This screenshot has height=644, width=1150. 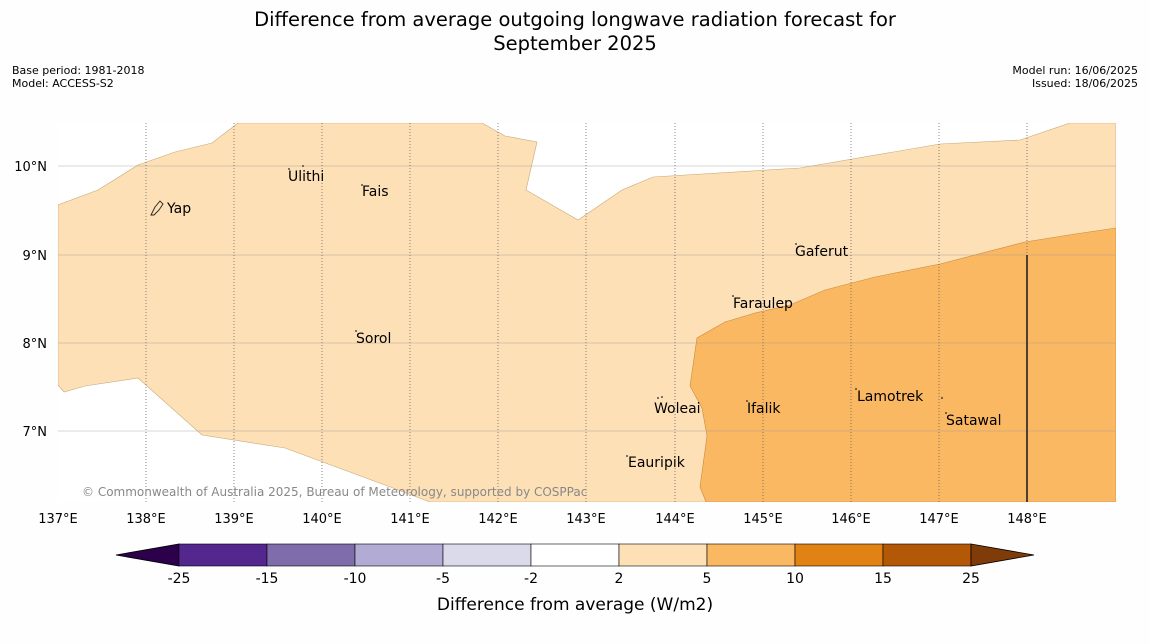 What do you see at coordinates (939, 519) in the screenshot?
I see `lon-tick-147e: 147°E` at bounding box center [939, 519].